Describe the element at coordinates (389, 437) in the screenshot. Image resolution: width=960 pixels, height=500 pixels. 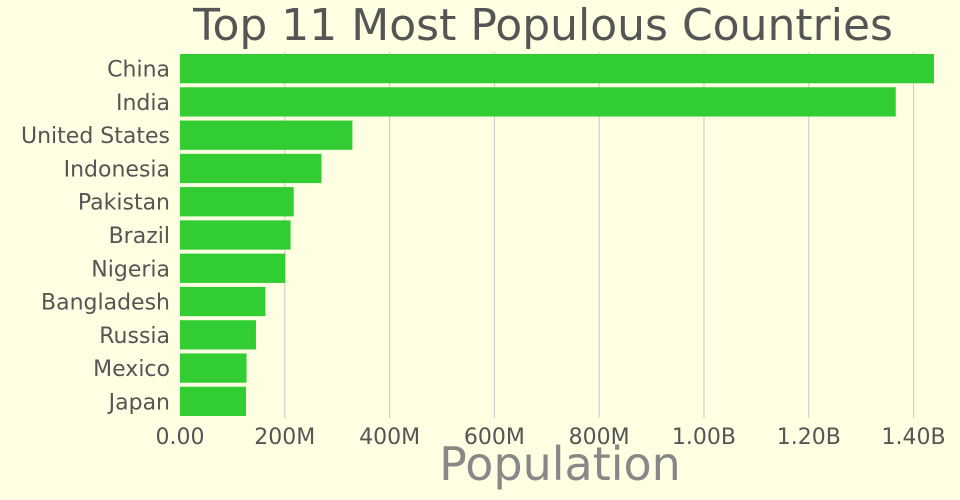
I see `x-tick-label: 400M` at that location.